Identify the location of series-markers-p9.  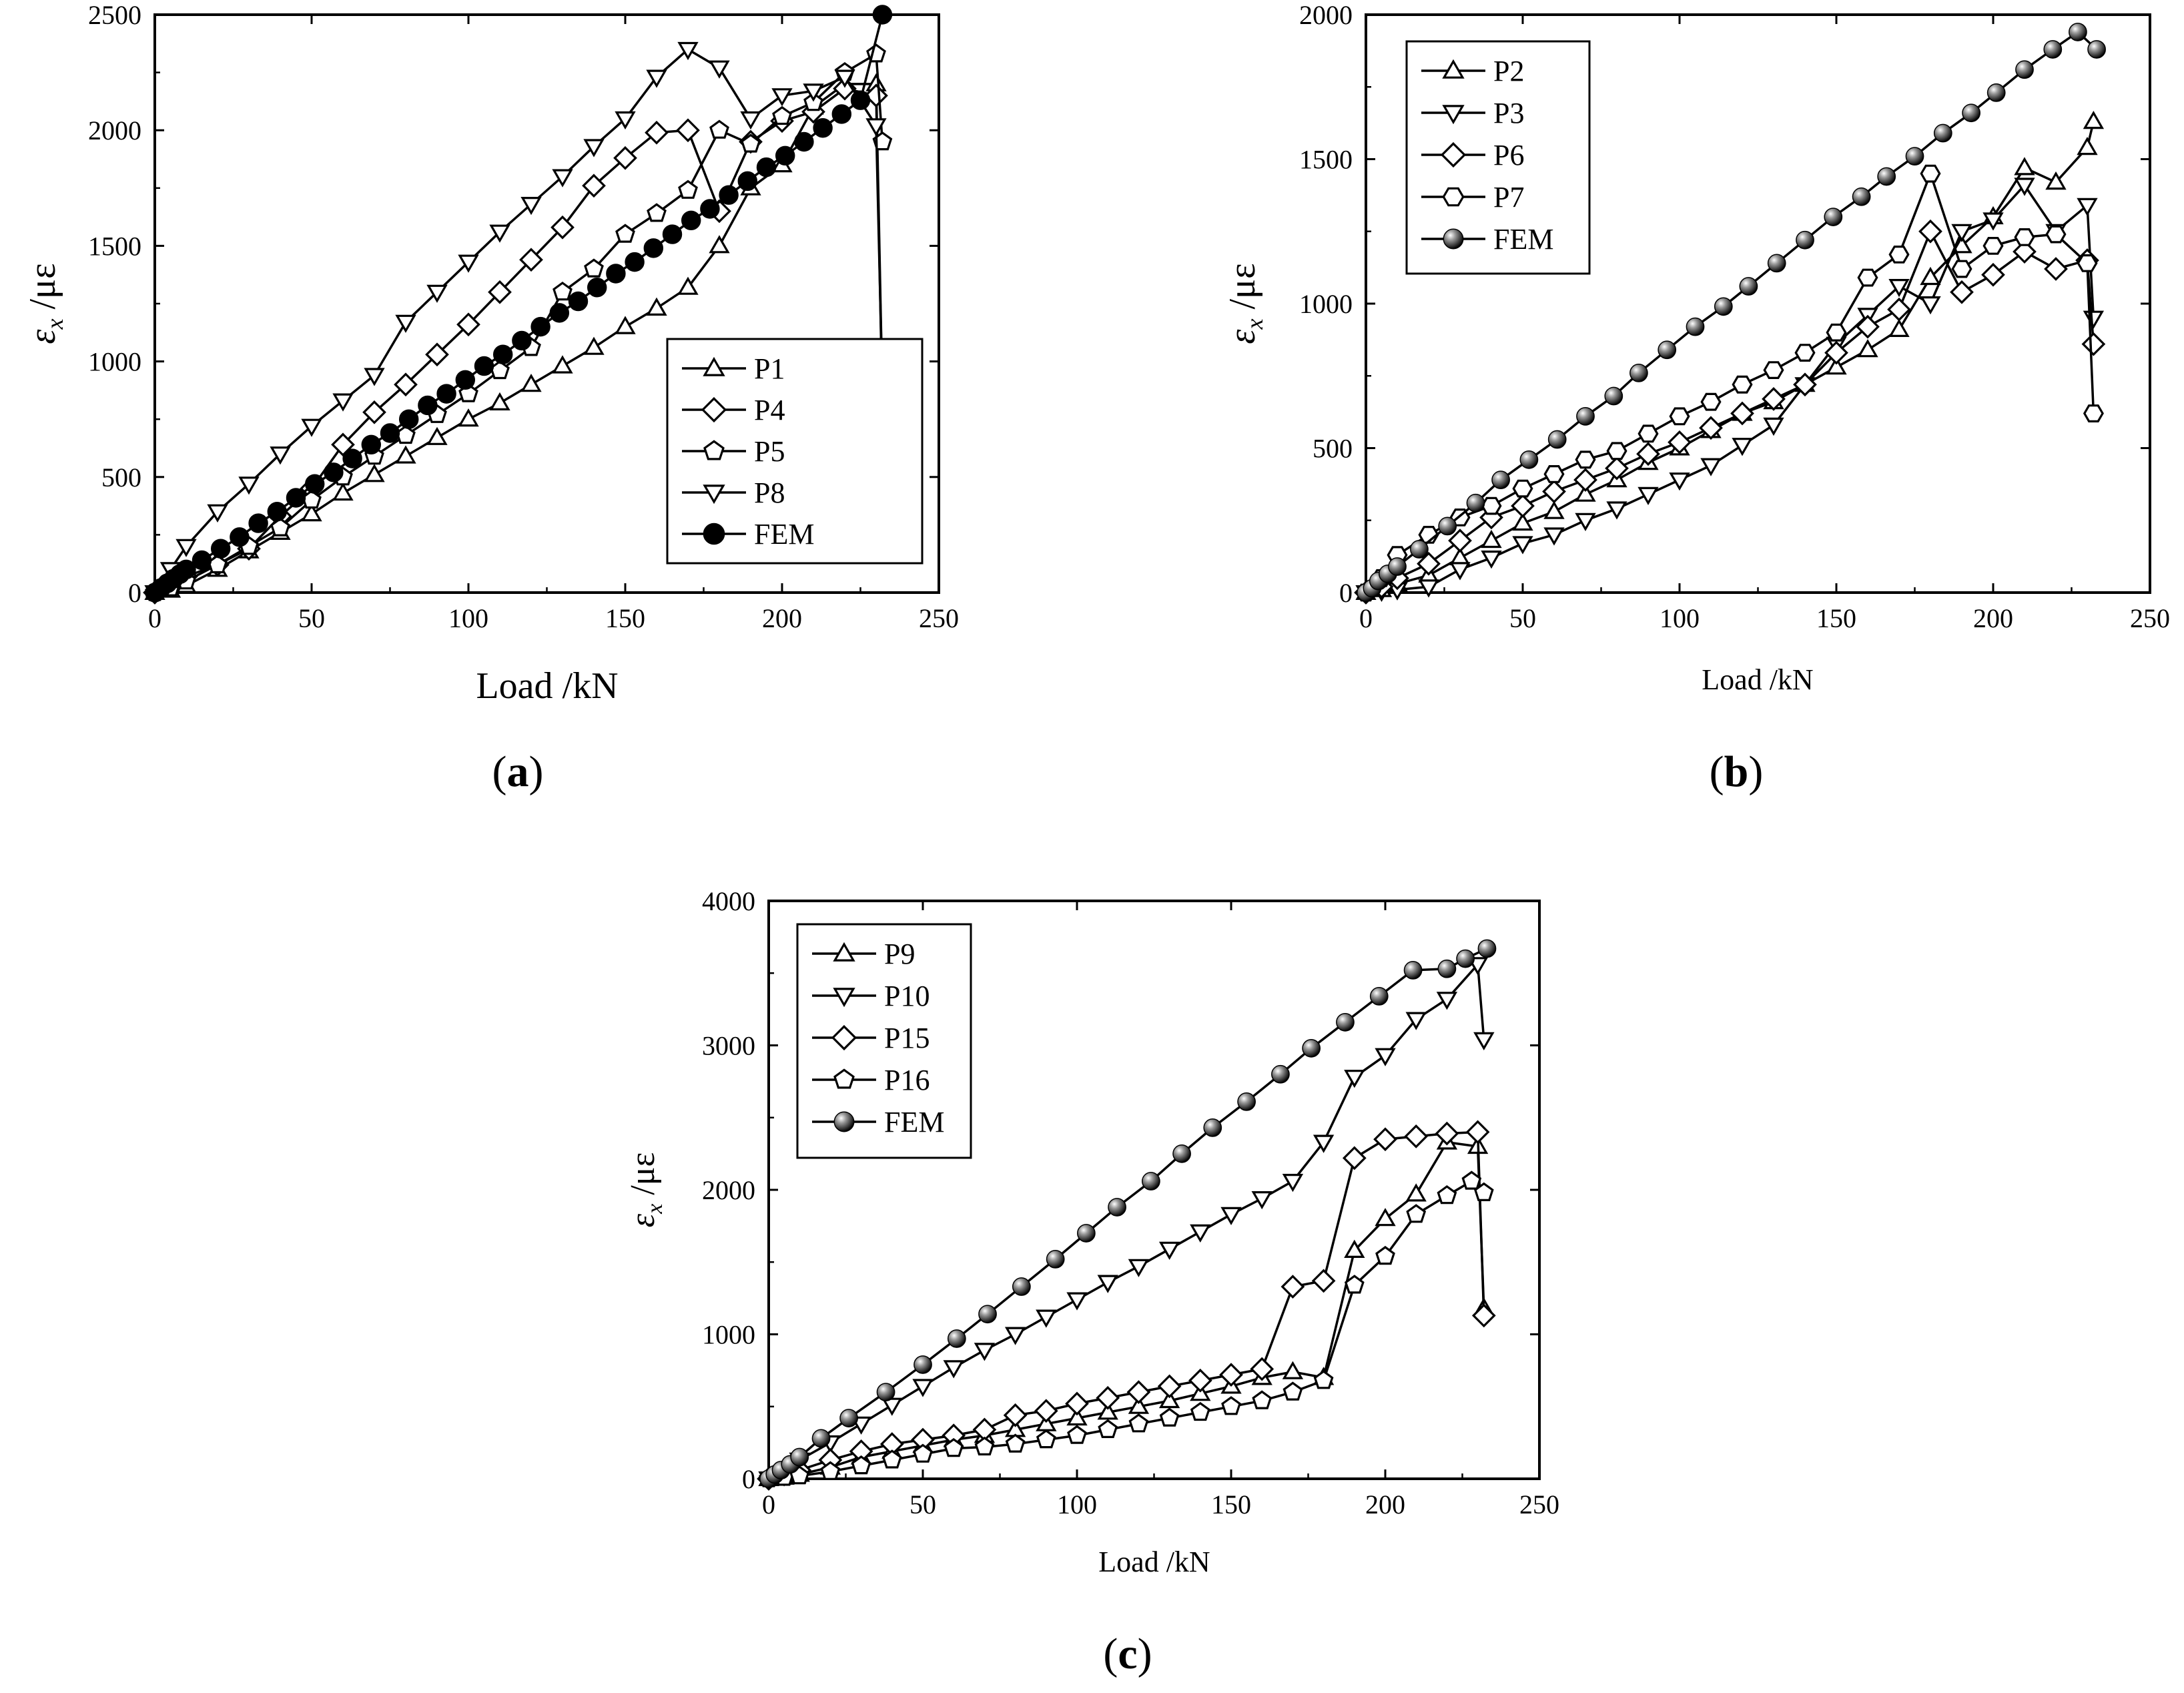
(1126, 1308).